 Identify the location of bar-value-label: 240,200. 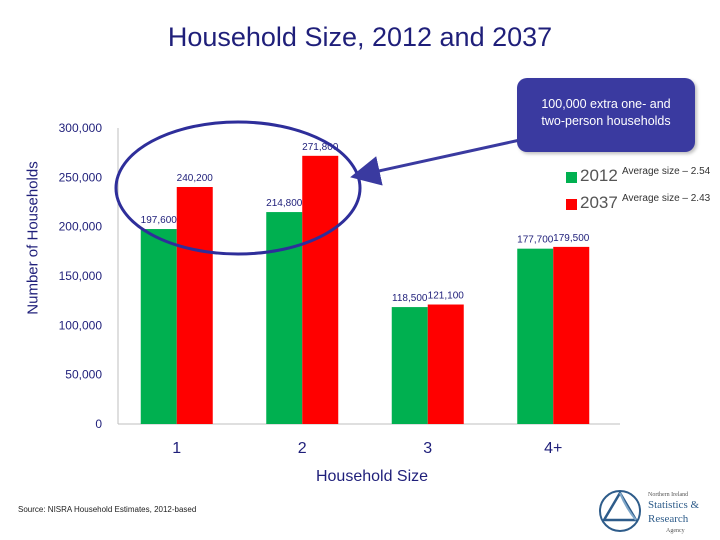
(195, 178).